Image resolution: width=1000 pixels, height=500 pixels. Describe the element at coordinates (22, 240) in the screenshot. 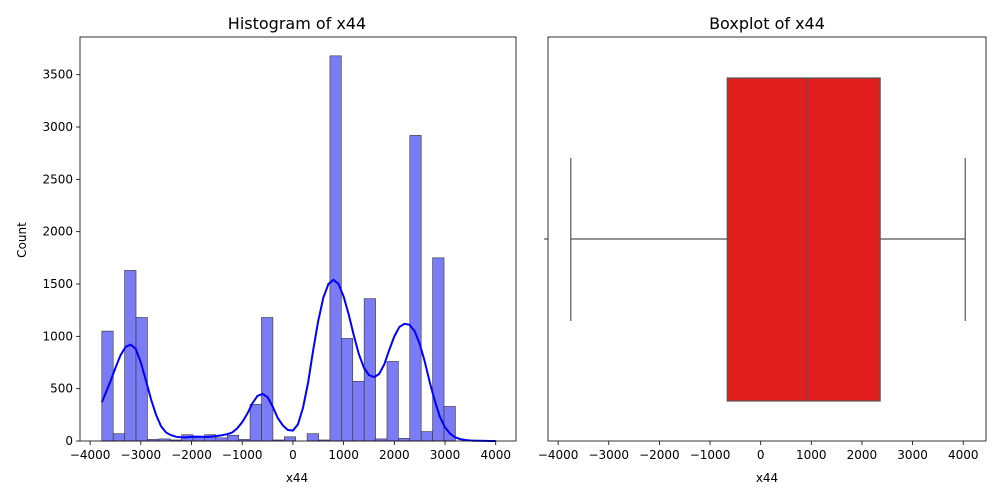

I see `histogram-y-label: Count` at that location.